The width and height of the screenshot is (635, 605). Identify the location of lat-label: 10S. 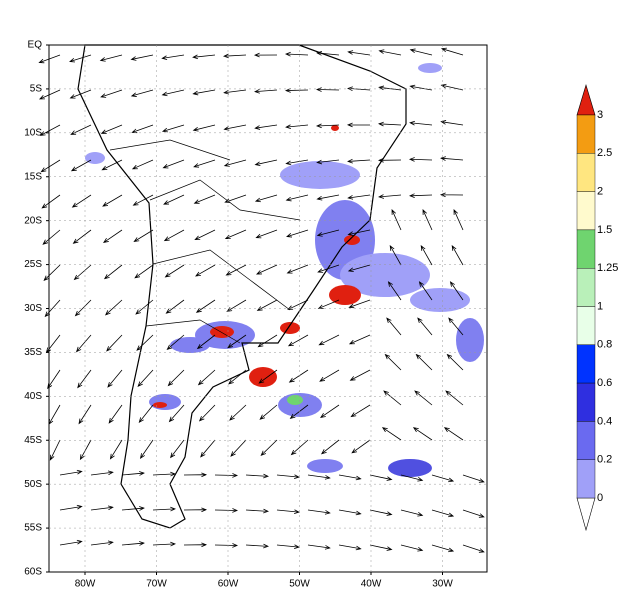
(33, 132).